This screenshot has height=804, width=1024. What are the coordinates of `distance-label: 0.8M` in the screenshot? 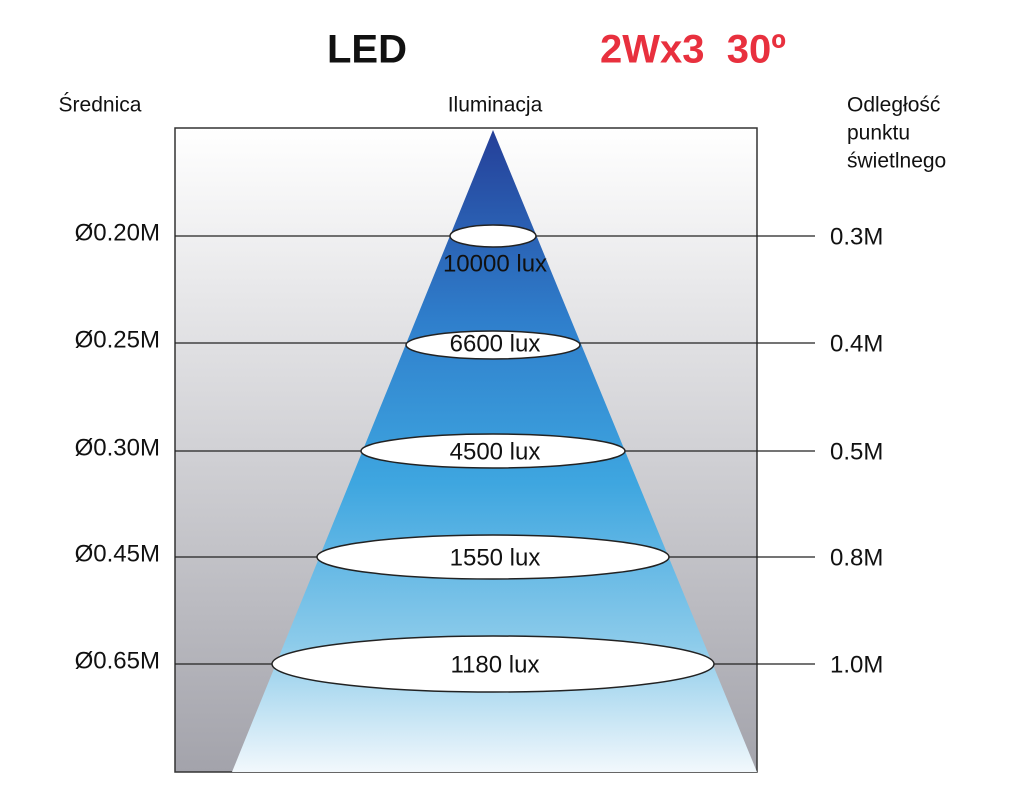 It's located at (856, 557).